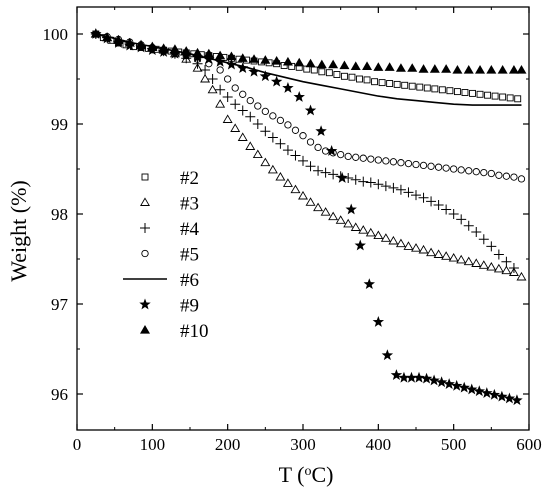 This screenshot has width=550, height=498. Describe the element at coordinates (170, 229) in the screenshot. I see `legend-item-4: #4` at that location.